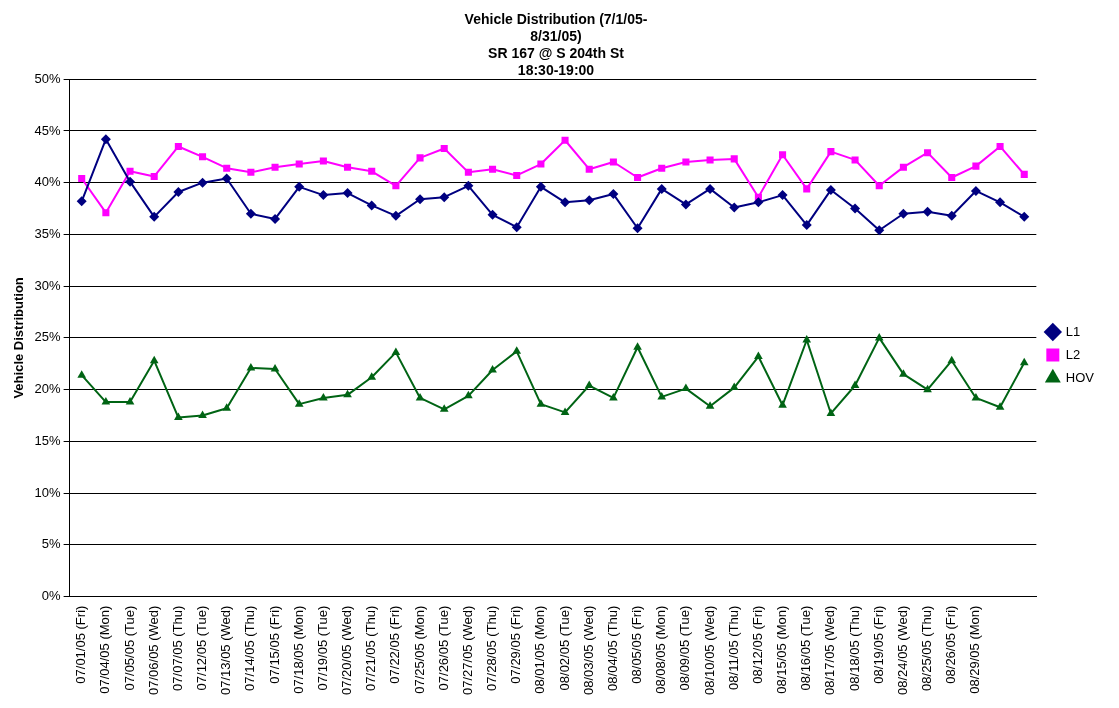 Image resolution: width=1119 pixels, height=708 pixels. I want to click on x-tick-label: 07/19/05 (Tue), so click(322, 648).